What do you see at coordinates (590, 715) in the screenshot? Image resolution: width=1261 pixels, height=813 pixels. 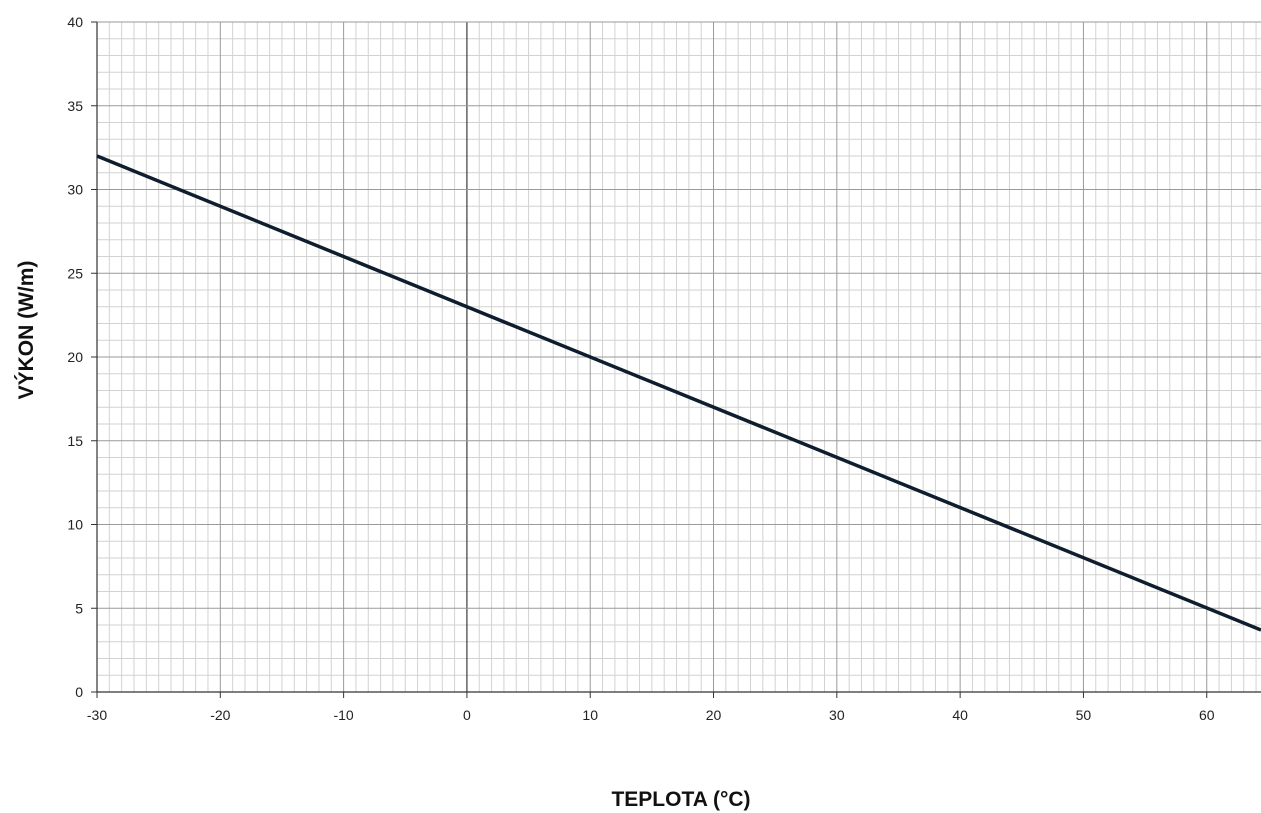 I see `x-tick-label: 10` at bounding box center [590, 715].